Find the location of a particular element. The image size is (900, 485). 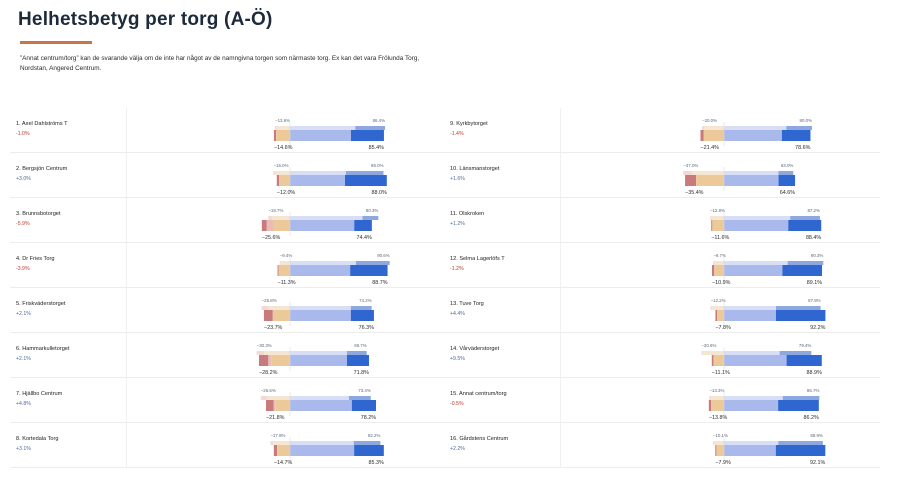

prev-negative-label: −37.0% is located at coordinates (690, 165).